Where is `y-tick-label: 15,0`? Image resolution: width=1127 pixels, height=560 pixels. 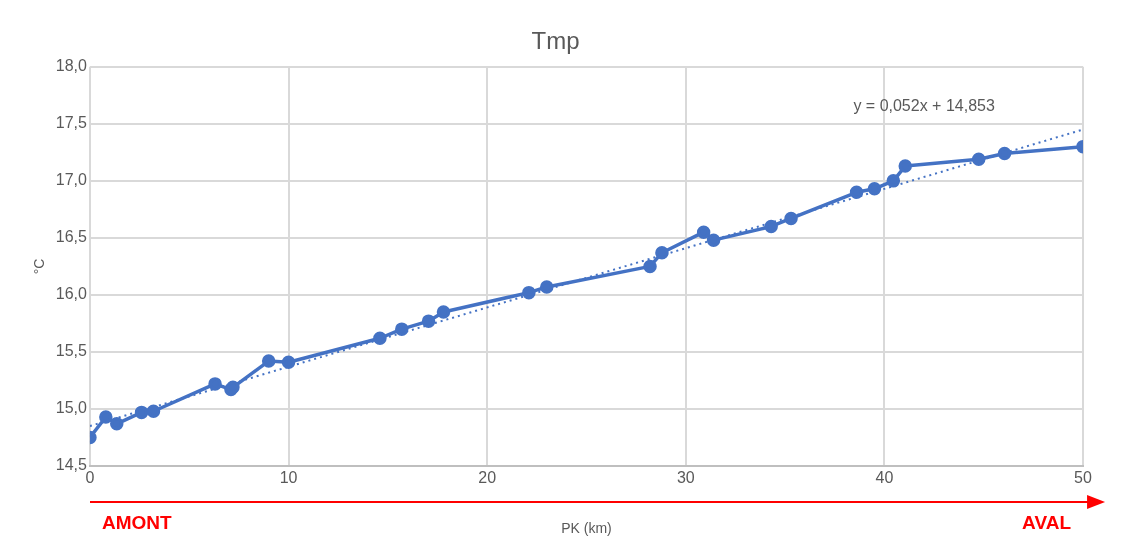 y-tick-label: 15,0 is located at coordinates (71, 408).